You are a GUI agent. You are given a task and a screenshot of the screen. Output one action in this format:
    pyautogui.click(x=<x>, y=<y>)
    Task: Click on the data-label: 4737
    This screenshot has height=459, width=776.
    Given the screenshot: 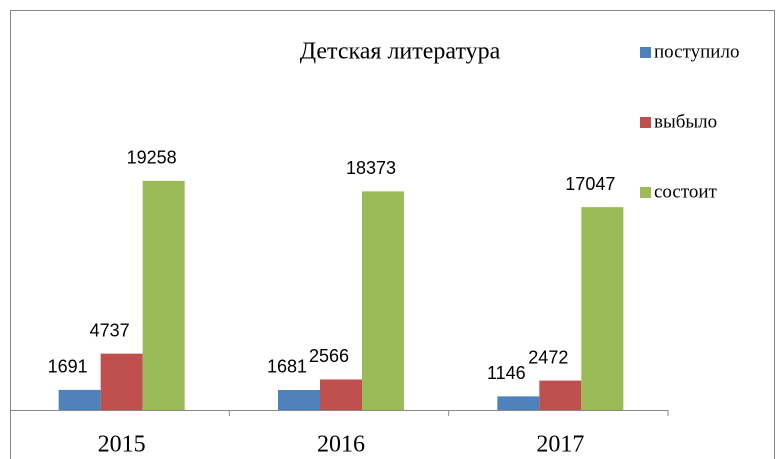 What is the action you would take?
    pyautogui.click(x=110, y=330)
    